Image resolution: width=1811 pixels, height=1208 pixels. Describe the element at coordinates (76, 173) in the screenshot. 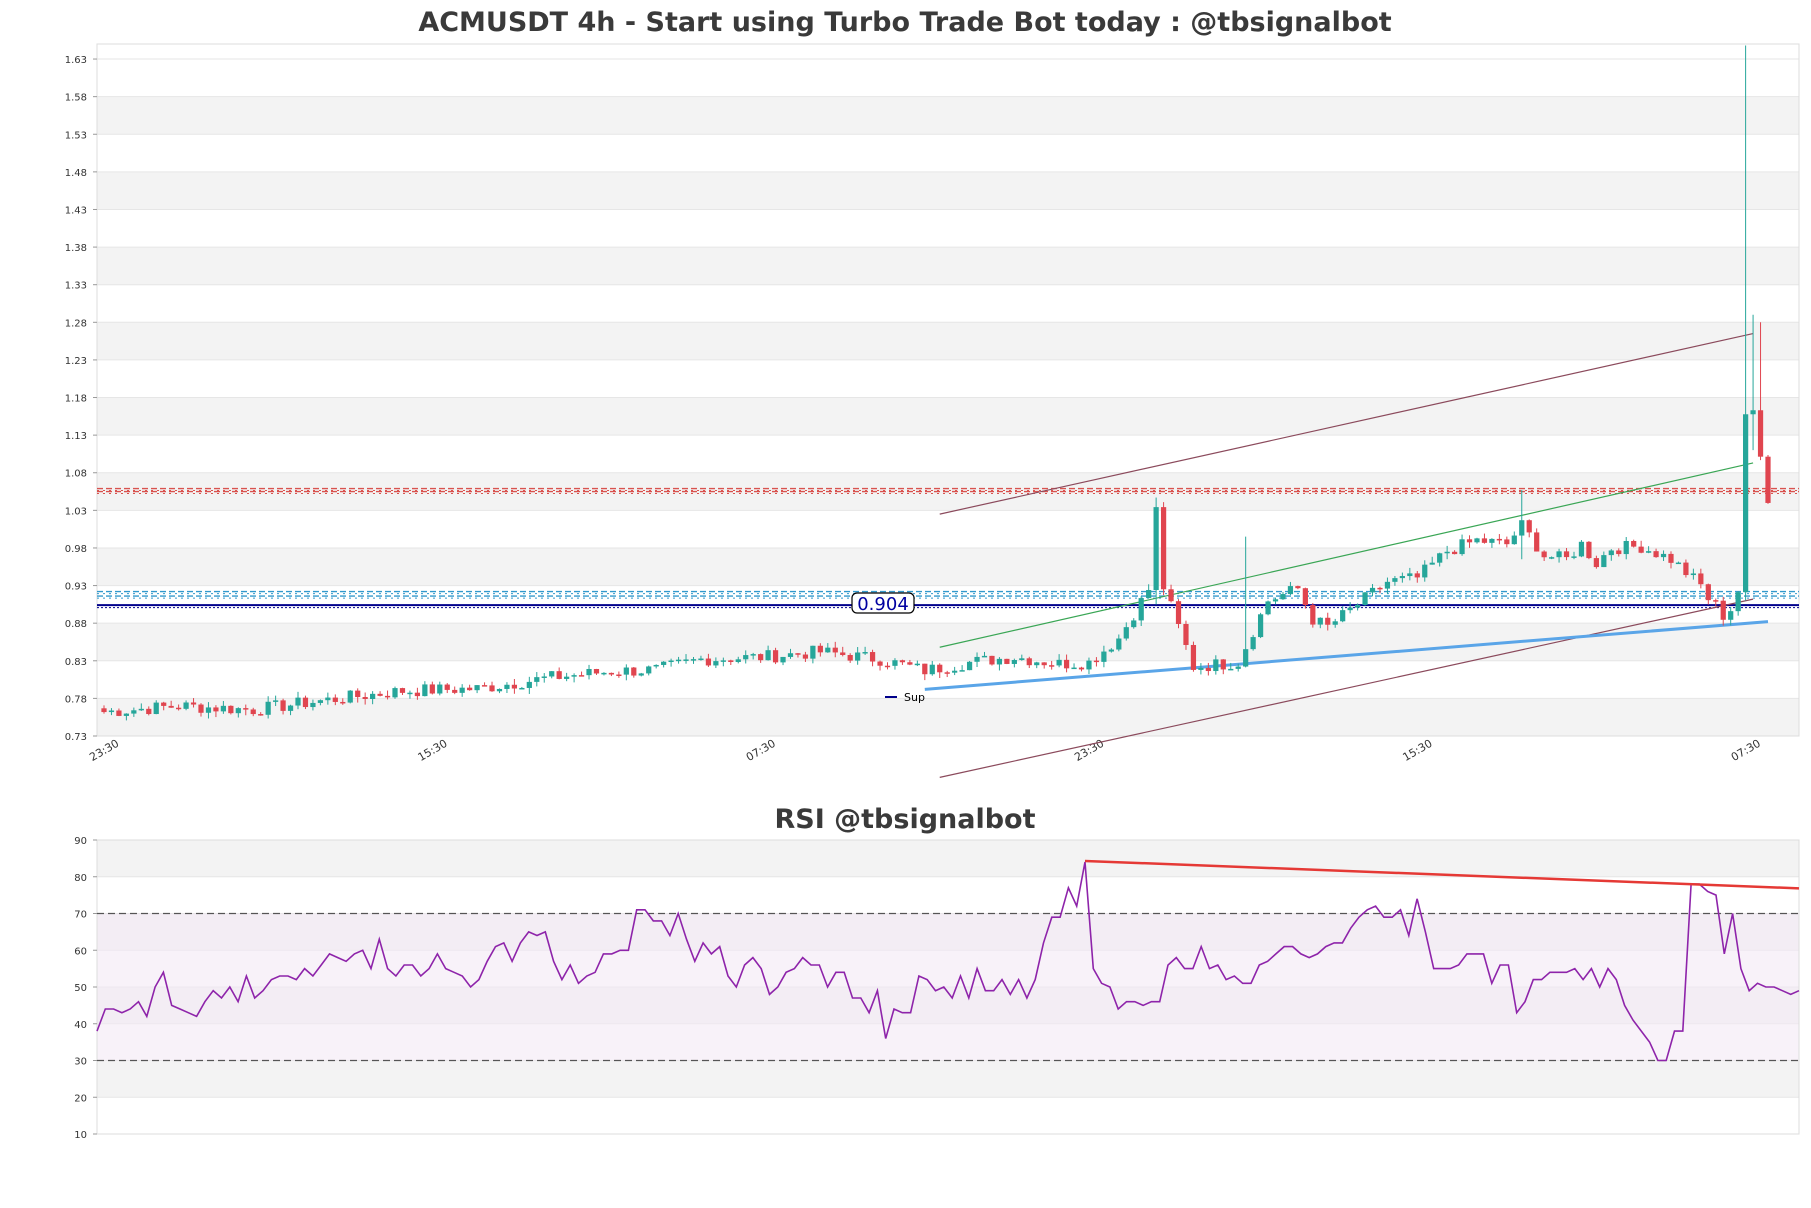

I see `price-y-tick-label: 1.48` at that location.